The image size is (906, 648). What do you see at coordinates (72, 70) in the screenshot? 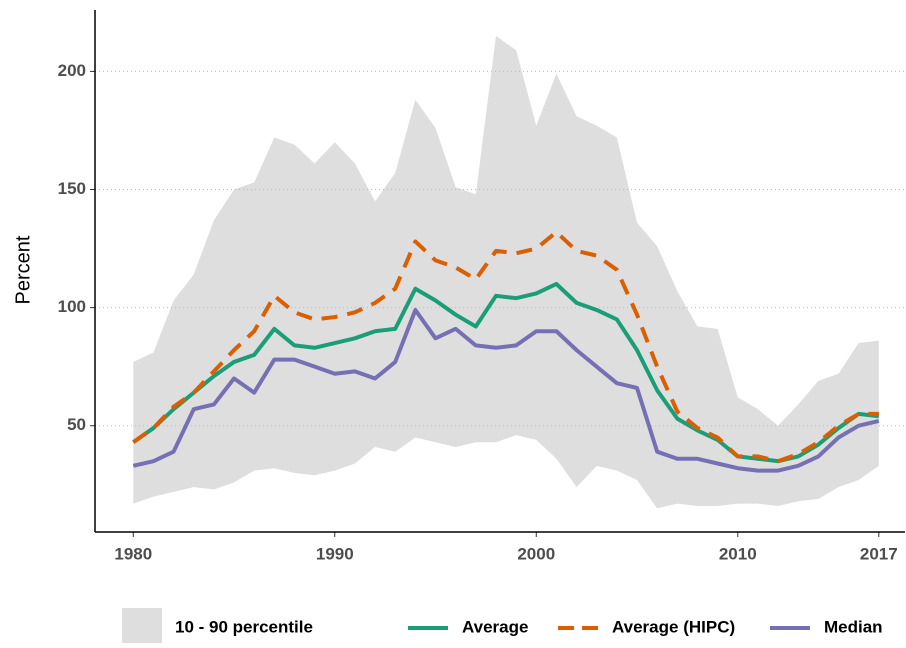
I see `y-tick-label: 200` at bounding box center [72, 70].